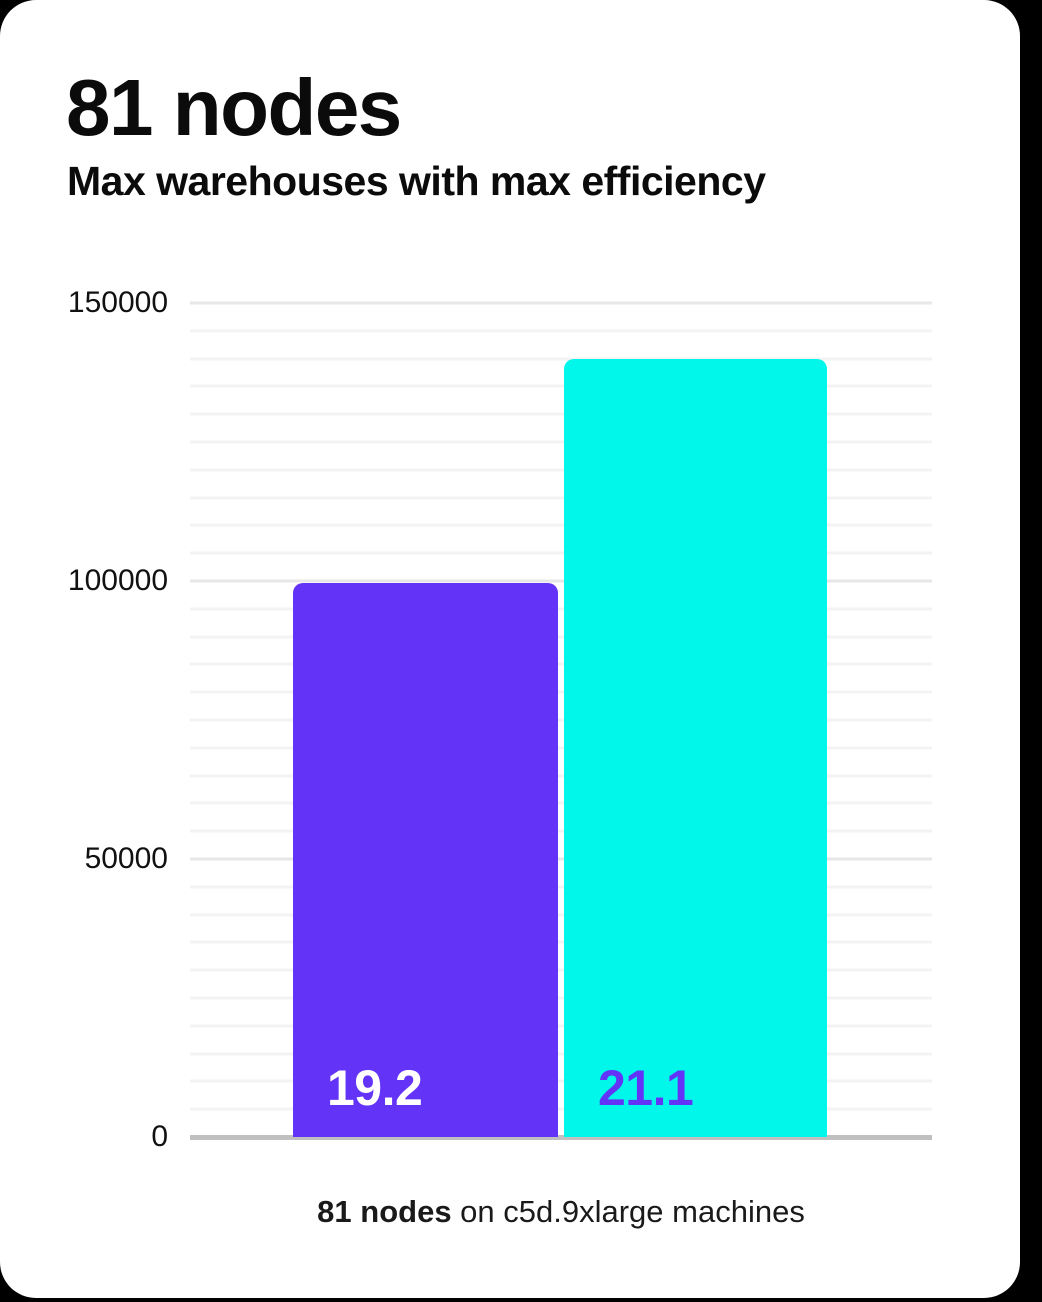  Describe the element at coordinates (234, 107) in the screenshot. I see `page-title: 81 nodes` at that location.